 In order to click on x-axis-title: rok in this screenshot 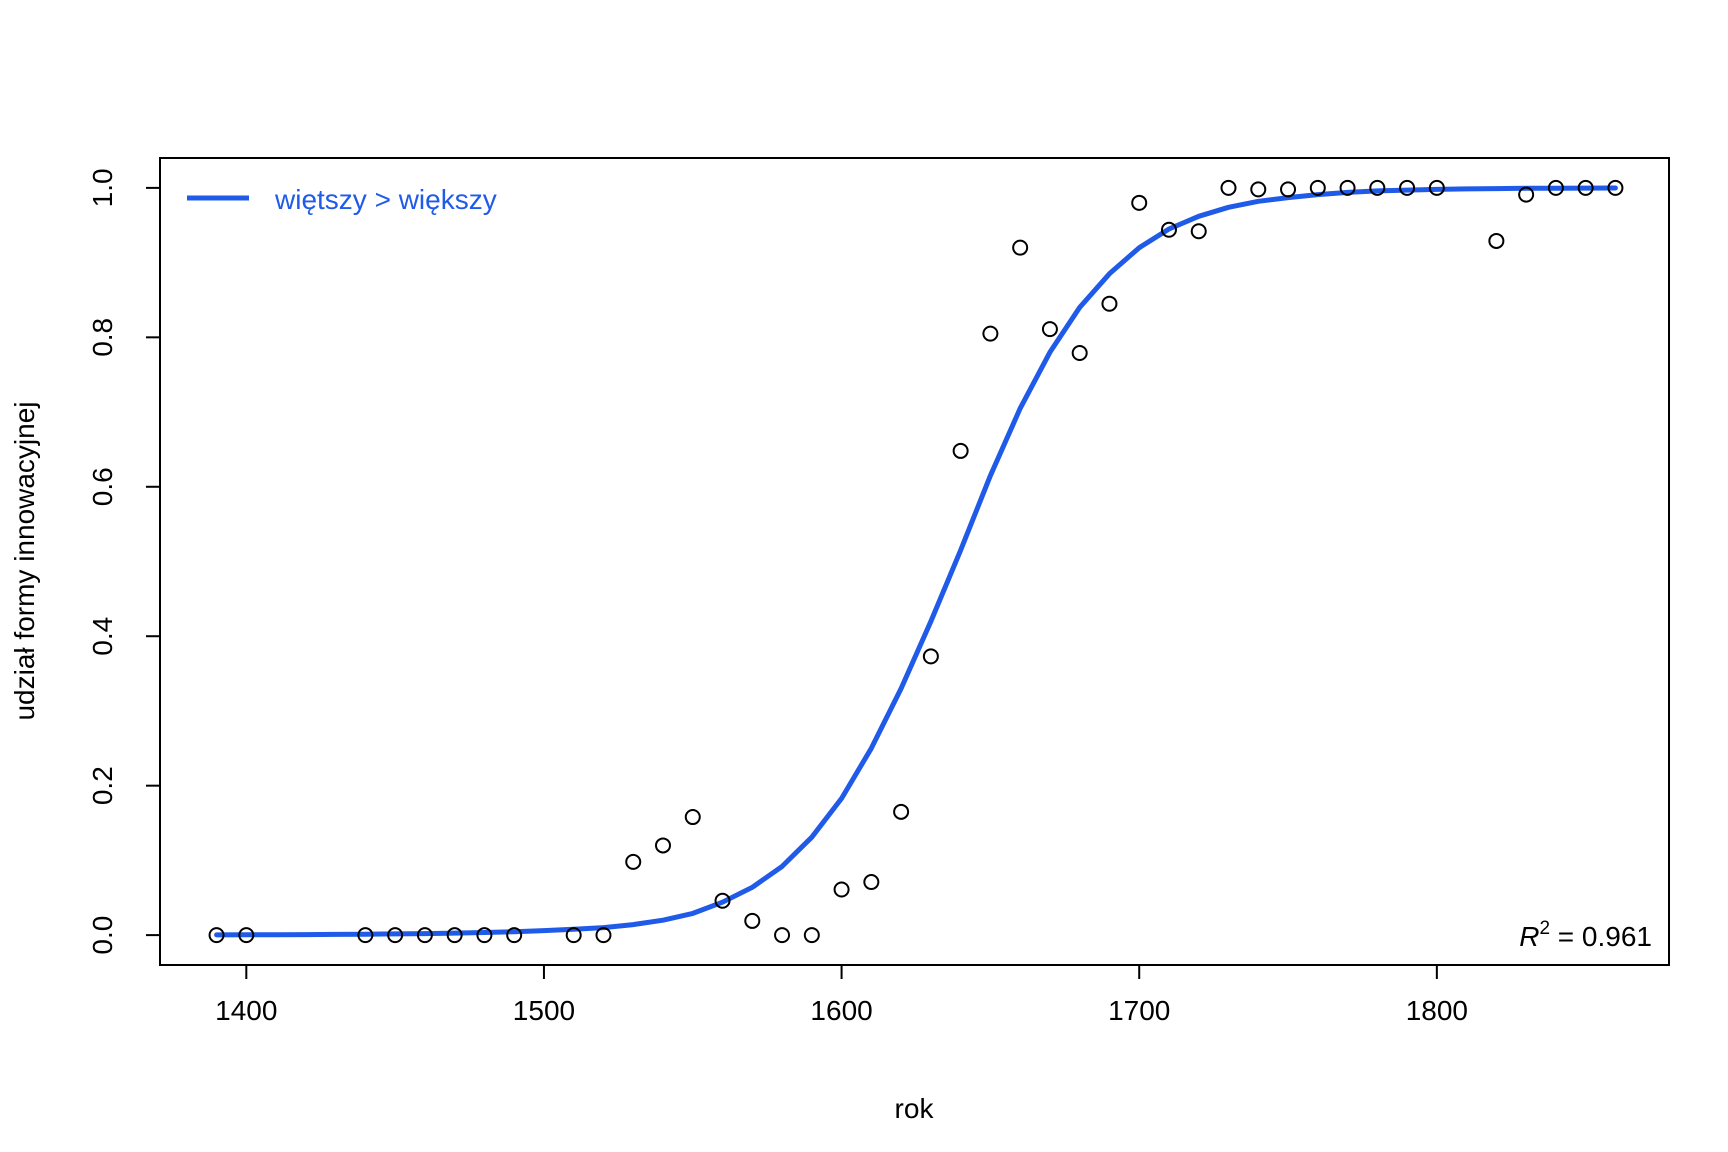, I will do `click(915, 1108)`.